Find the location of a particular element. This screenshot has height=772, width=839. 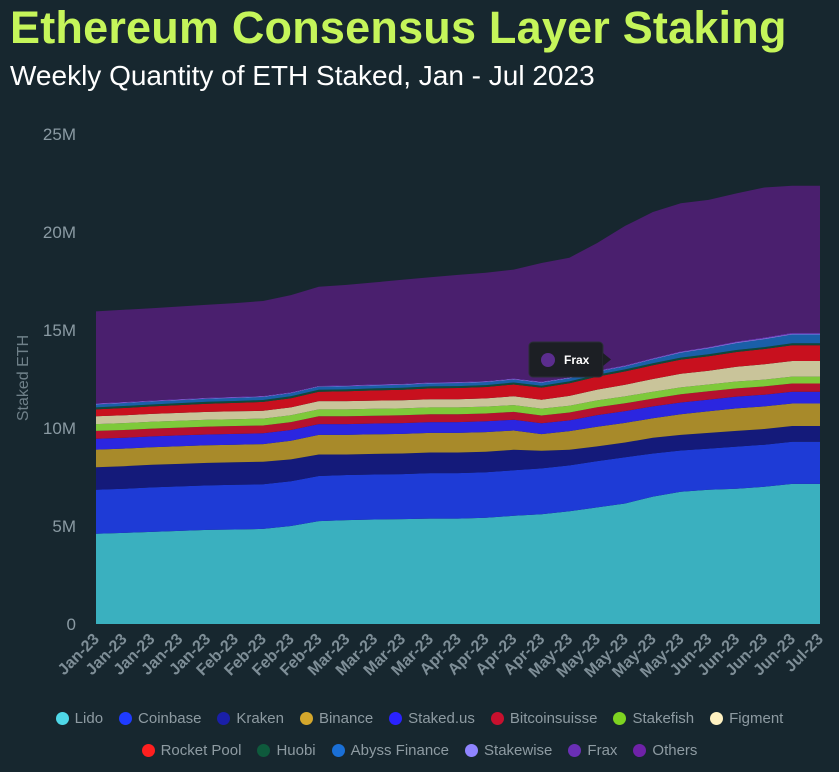

legend-label: Bitcoinsuisse is located at coordinates (553, 718).